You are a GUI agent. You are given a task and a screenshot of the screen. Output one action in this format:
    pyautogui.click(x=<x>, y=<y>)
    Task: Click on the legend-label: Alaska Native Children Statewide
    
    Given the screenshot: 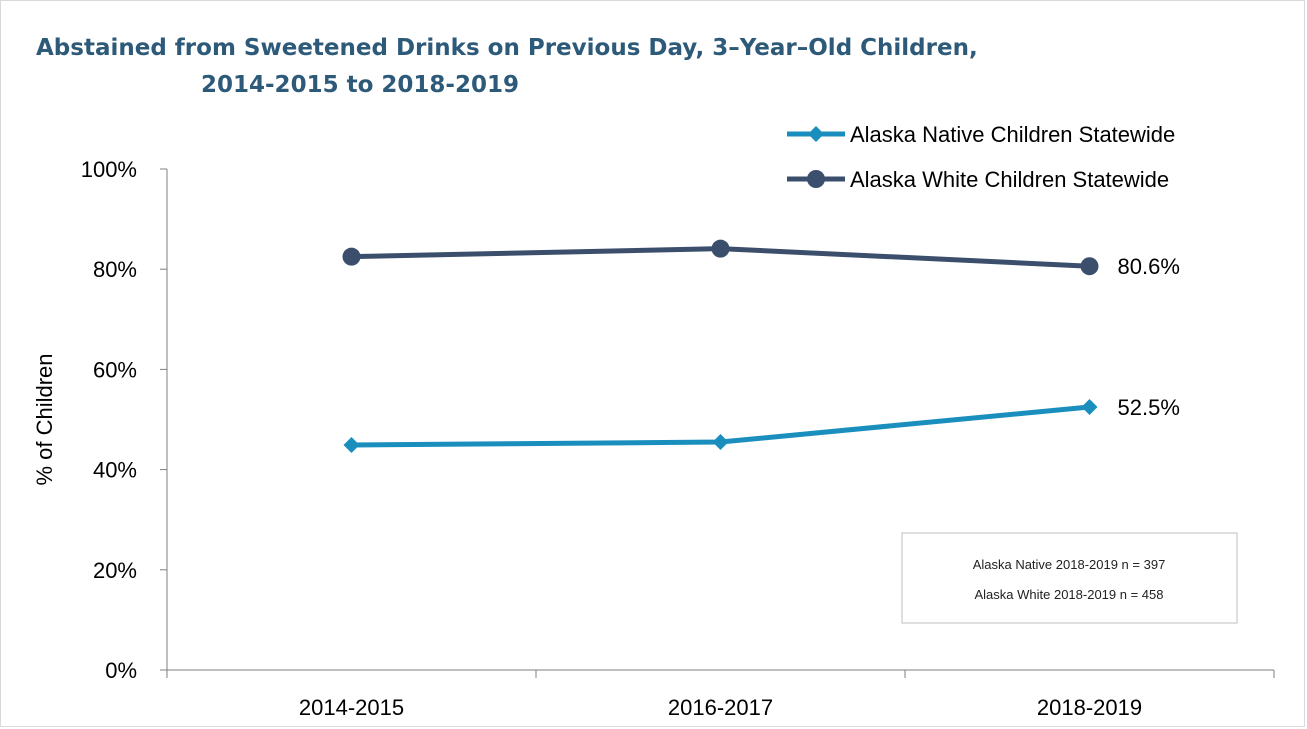 What is the action you would take?
    pyautogui.click(x=1012, y=134)
    